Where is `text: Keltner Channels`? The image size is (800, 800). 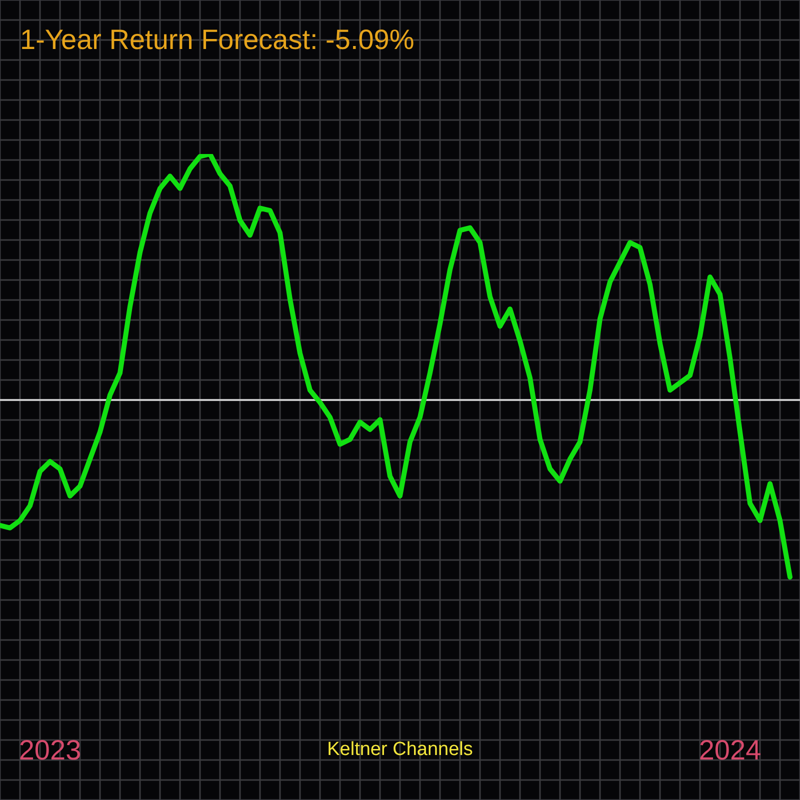
text: Keltner Channels is located at coordinates (400, 750).